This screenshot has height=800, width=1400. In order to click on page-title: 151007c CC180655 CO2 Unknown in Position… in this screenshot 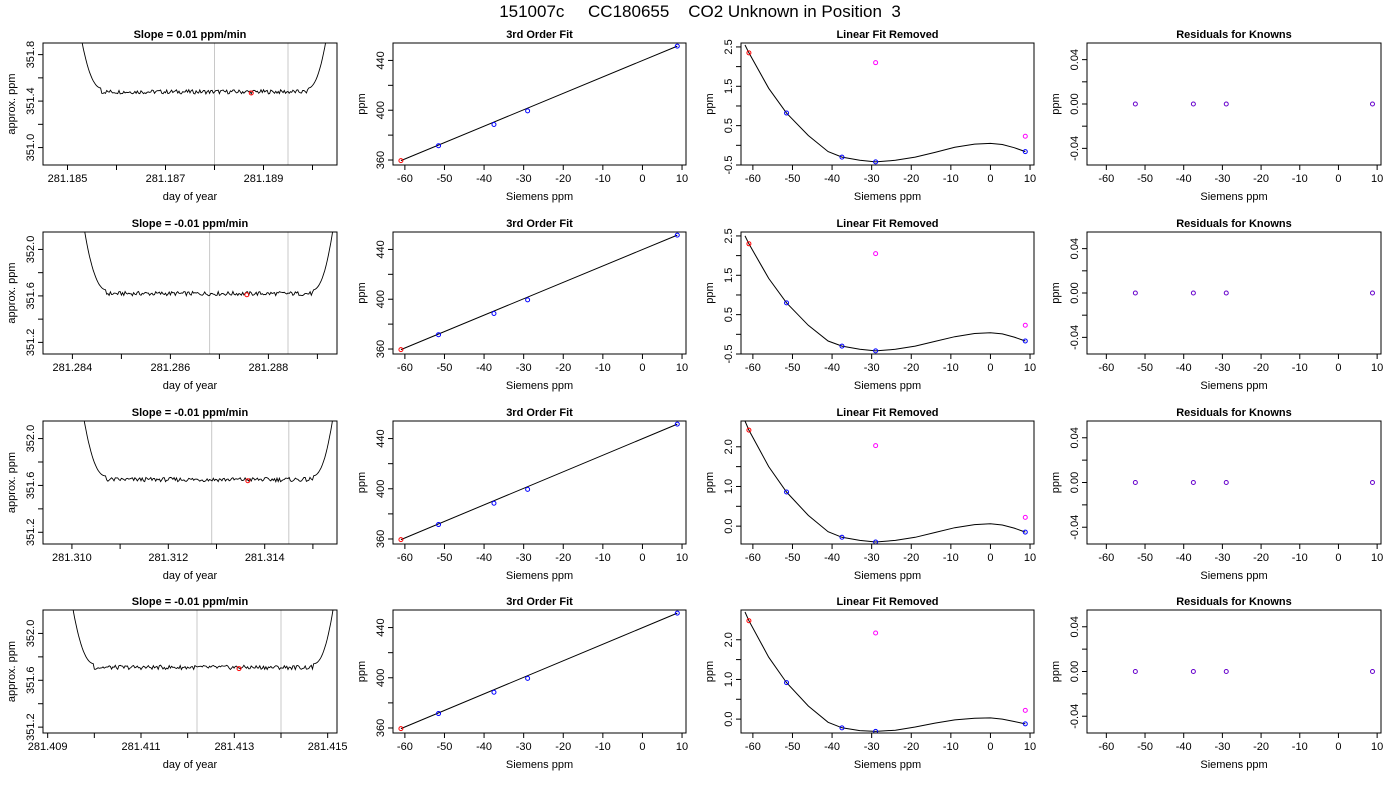, I will do `click(700, 11)`.